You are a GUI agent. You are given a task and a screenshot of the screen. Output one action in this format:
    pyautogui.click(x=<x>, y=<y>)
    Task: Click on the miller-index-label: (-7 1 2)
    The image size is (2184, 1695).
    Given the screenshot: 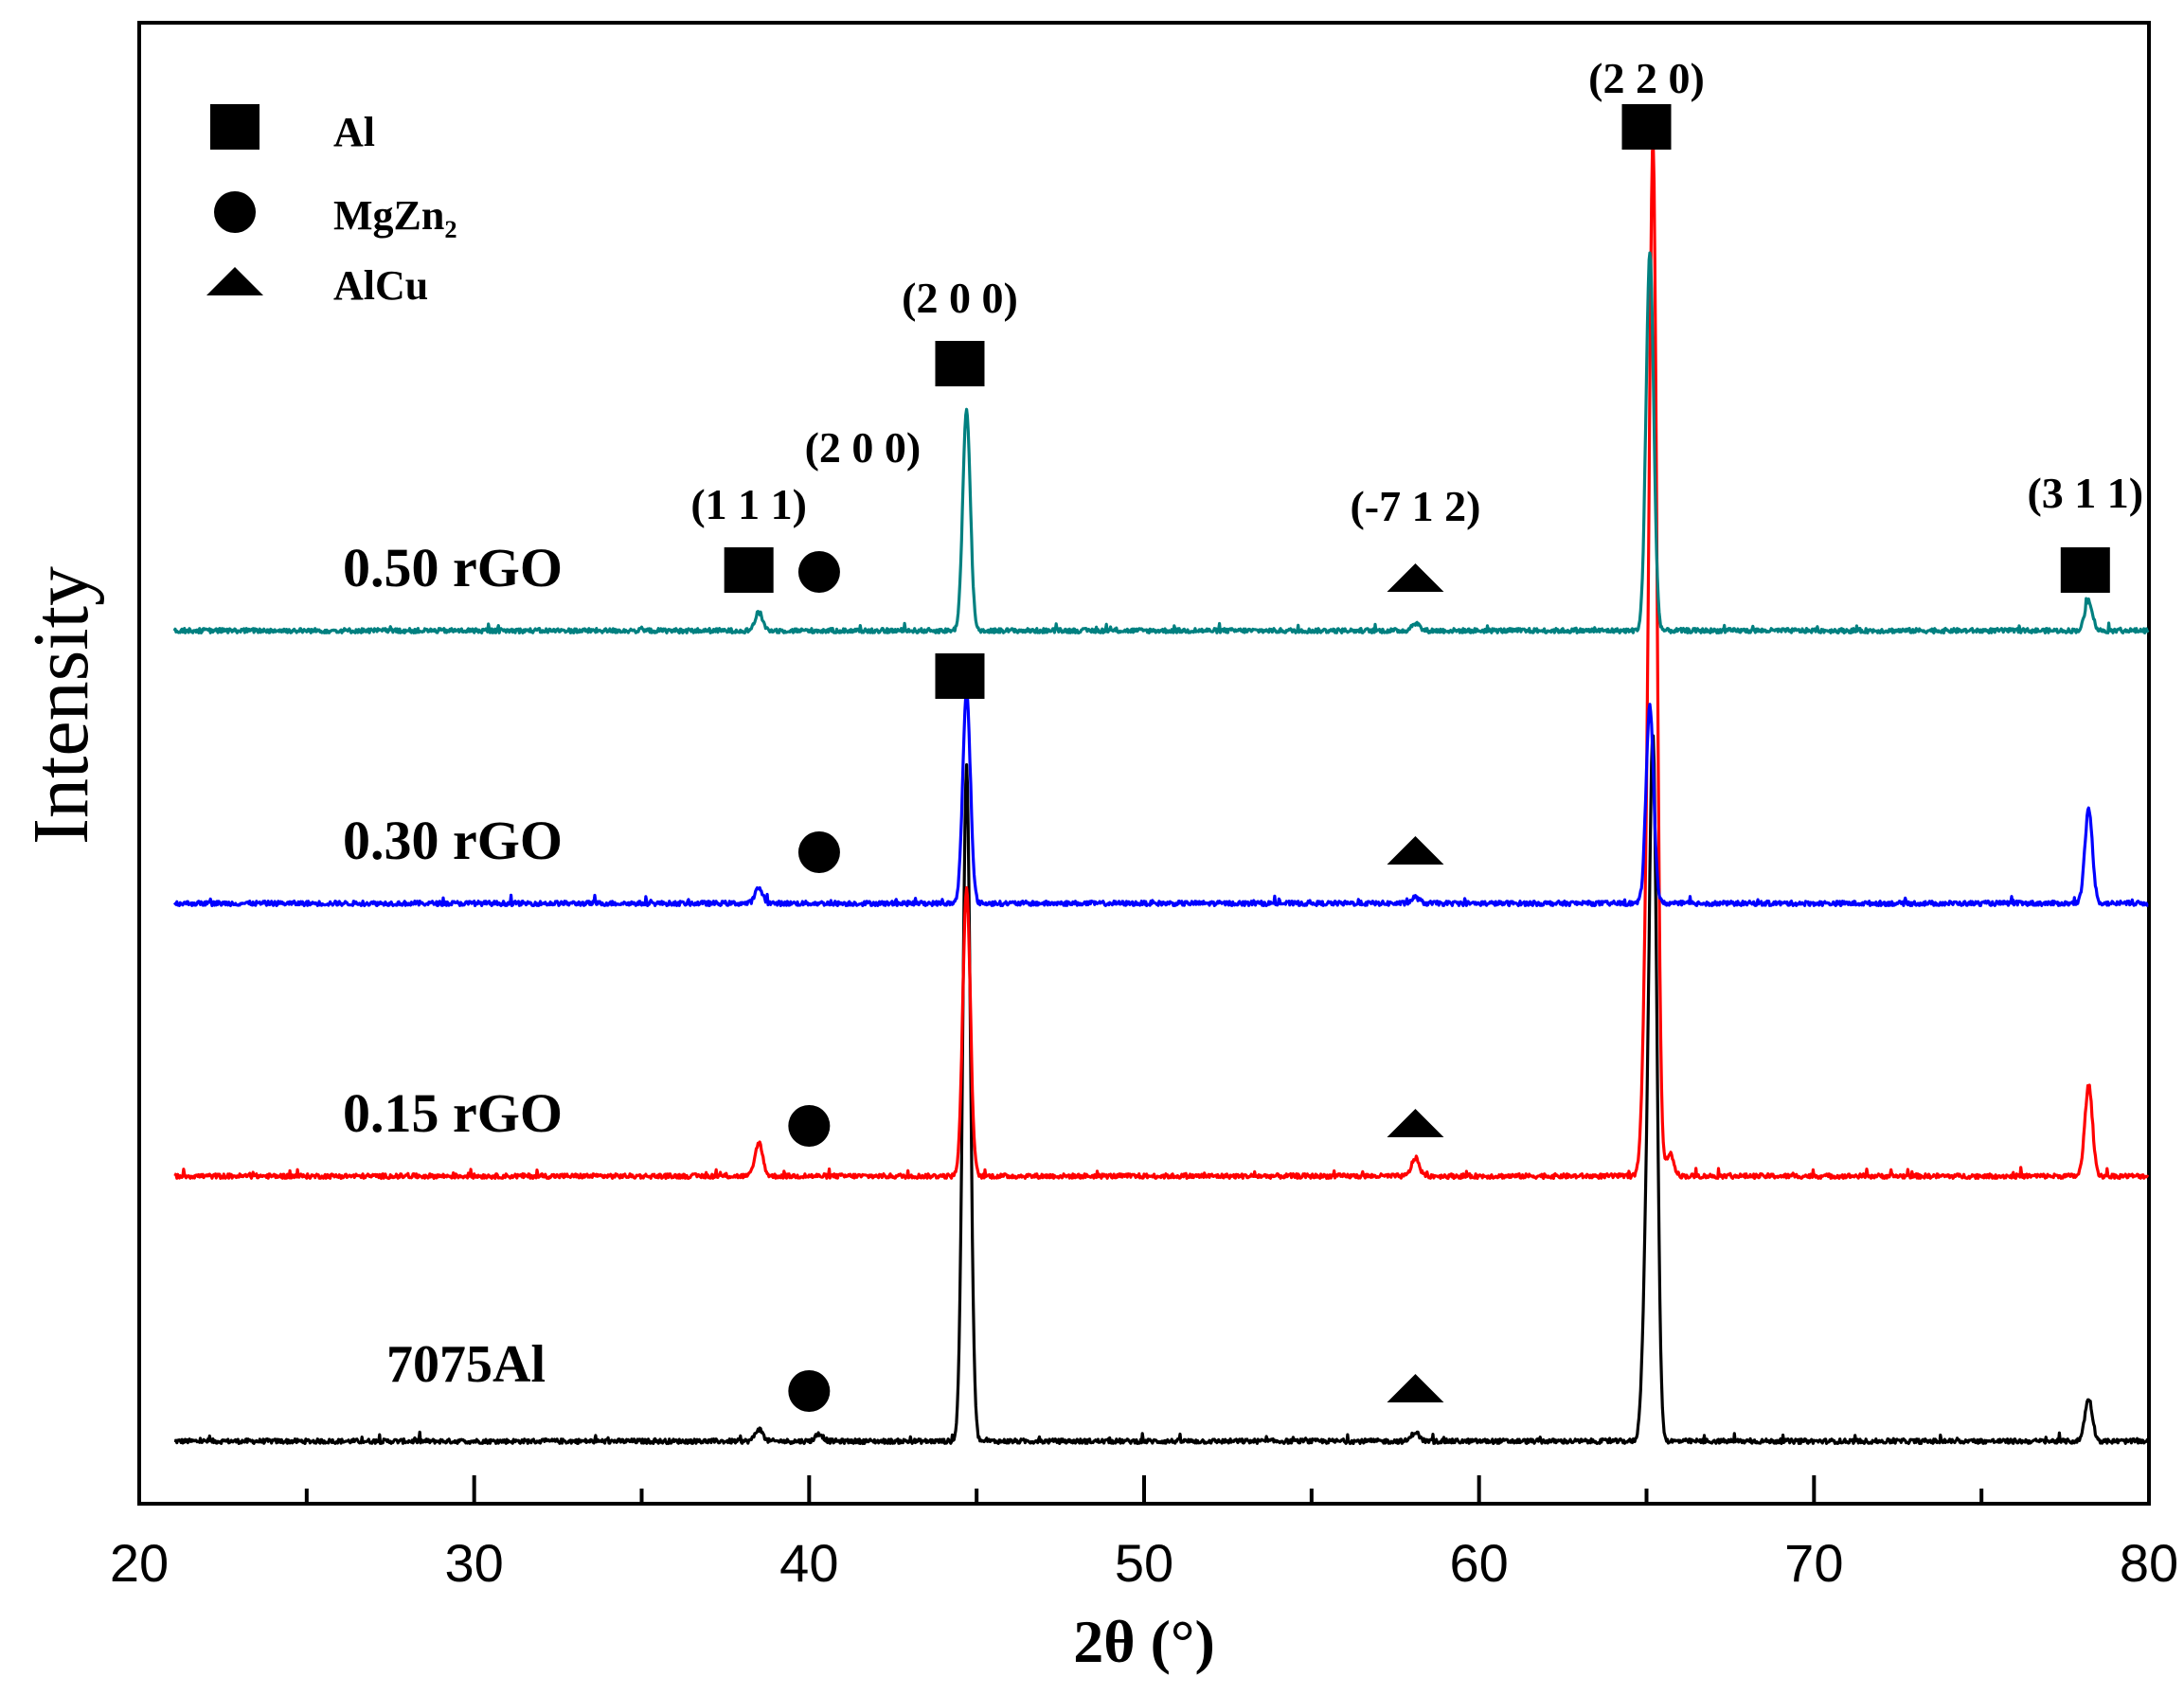 What is the action you would take?
    pyautogui.click(x=1415, y=506)
    